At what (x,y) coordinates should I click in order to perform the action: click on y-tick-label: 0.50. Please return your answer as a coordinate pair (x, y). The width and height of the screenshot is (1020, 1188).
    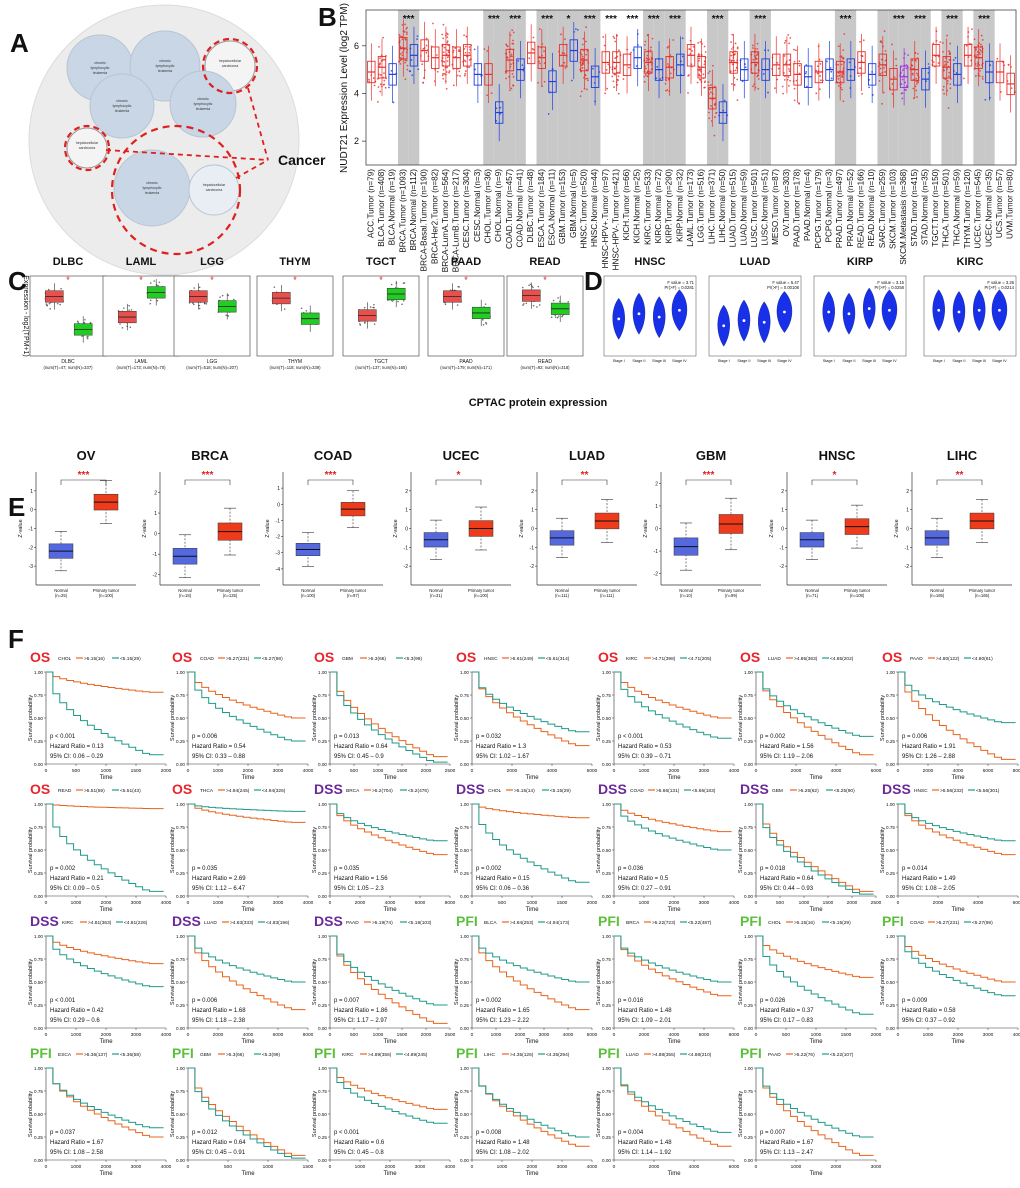
    Looking at the image, I should click on (606, 1114).